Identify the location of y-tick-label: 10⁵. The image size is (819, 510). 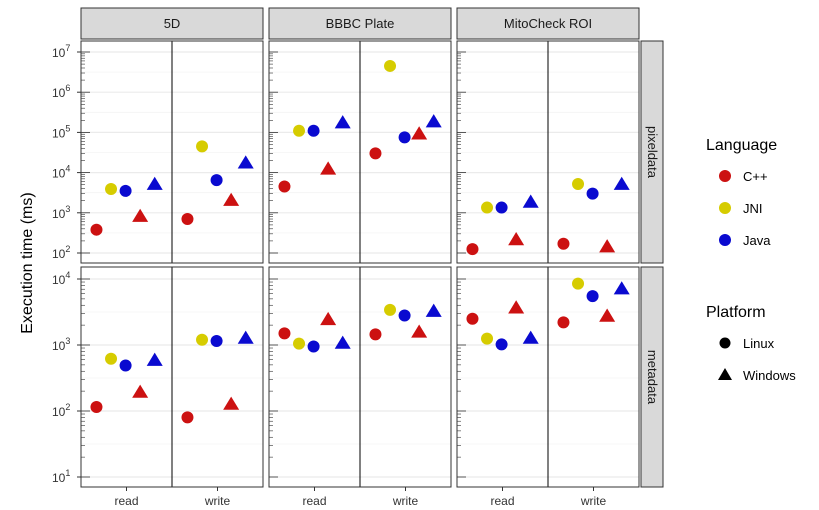
(61, 131).